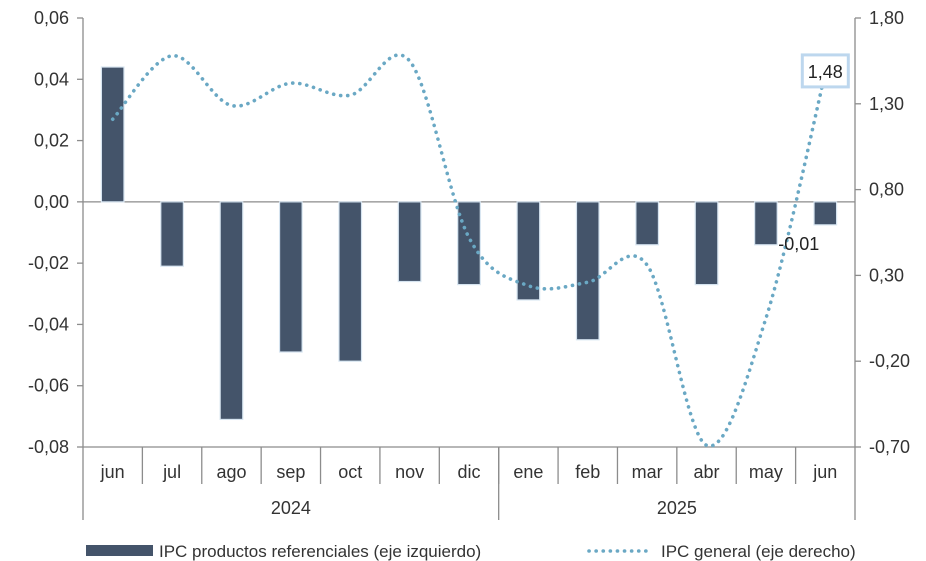 The image size is (926, 561). I want to click on data-label-box, so click(825, 71).